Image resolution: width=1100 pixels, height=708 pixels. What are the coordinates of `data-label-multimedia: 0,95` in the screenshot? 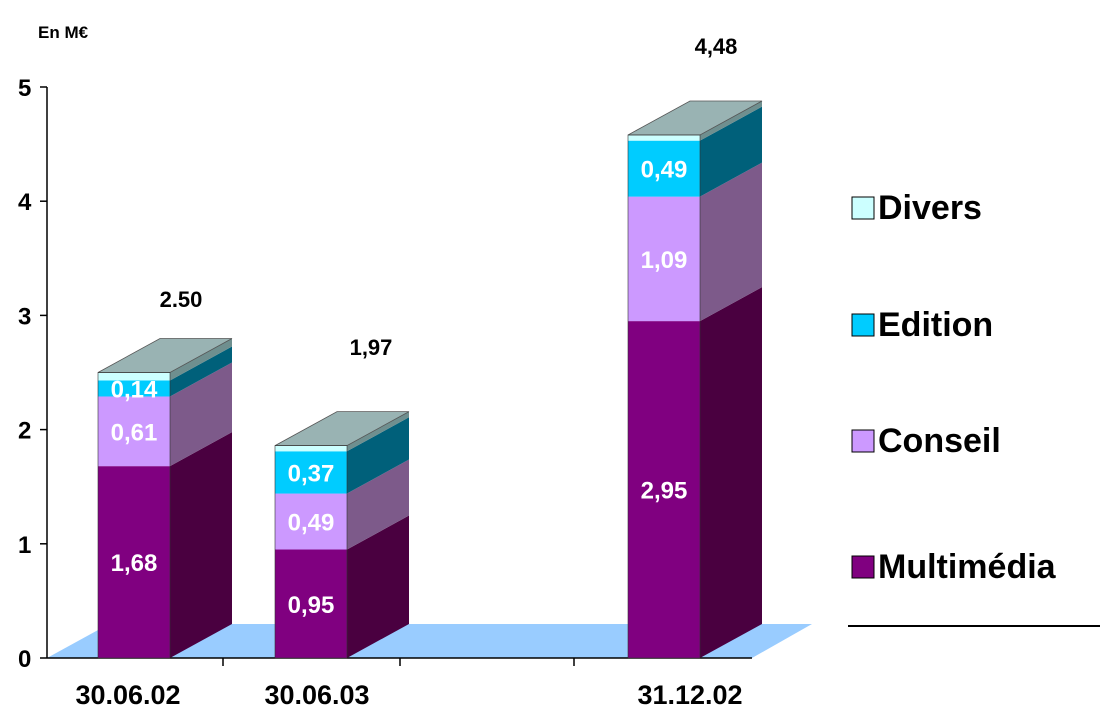 It's located at (311, 605).